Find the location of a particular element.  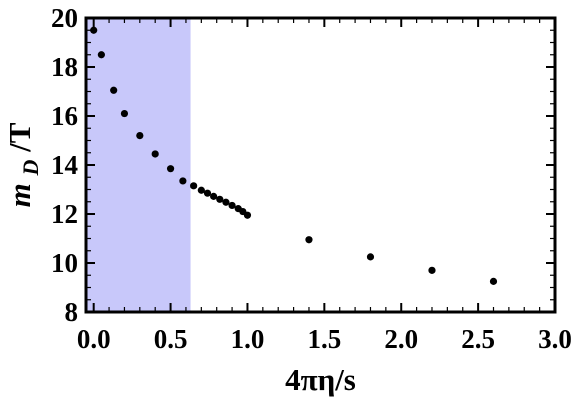

x-axis-label: 4πη/s is located at coordinates (320, 379).